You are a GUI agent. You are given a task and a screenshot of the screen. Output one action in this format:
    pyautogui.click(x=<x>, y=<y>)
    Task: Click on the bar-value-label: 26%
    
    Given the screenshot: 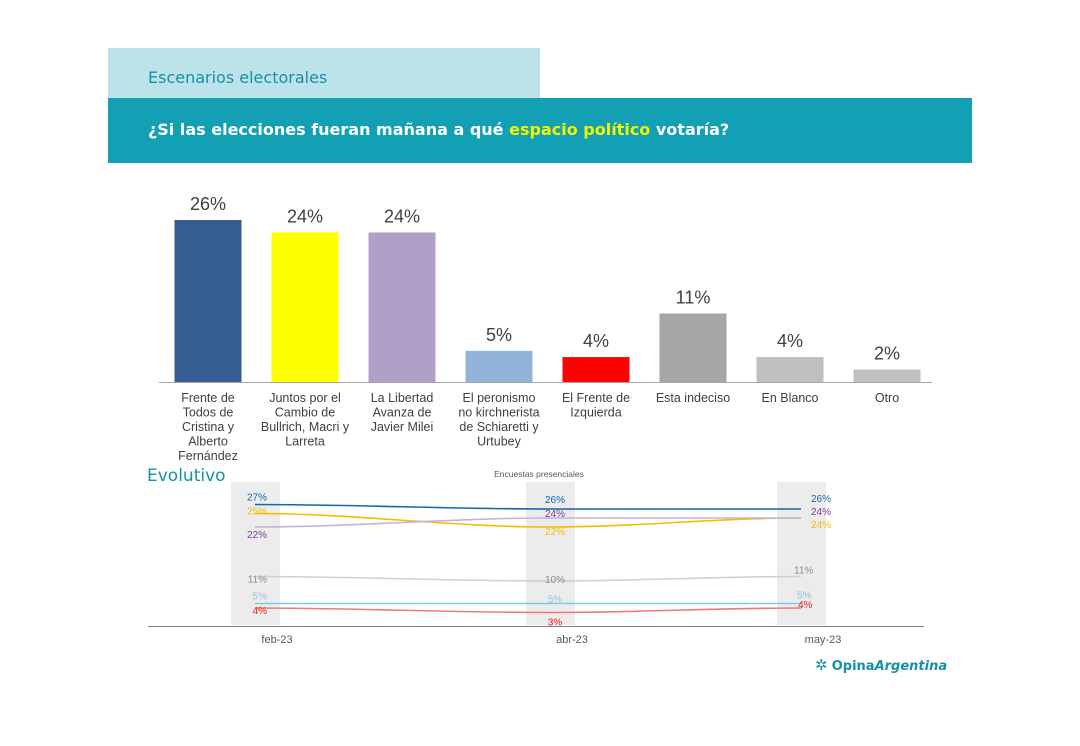 What is the action you would take?
    pyautogui.click(x=208, y=204)
    